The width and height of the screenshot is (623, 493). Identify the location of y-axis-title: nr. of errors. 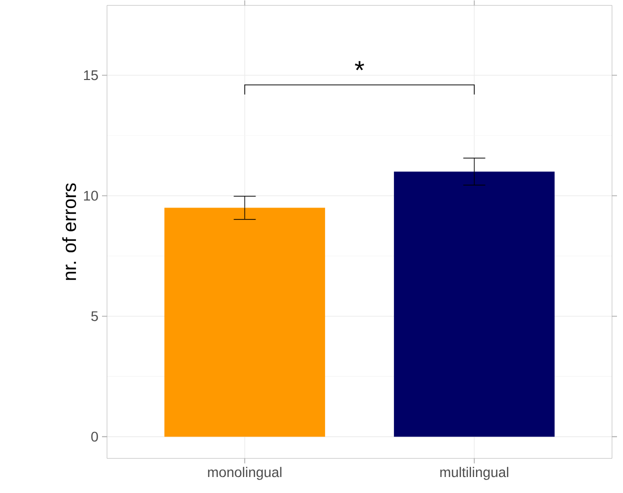
(69, 231).